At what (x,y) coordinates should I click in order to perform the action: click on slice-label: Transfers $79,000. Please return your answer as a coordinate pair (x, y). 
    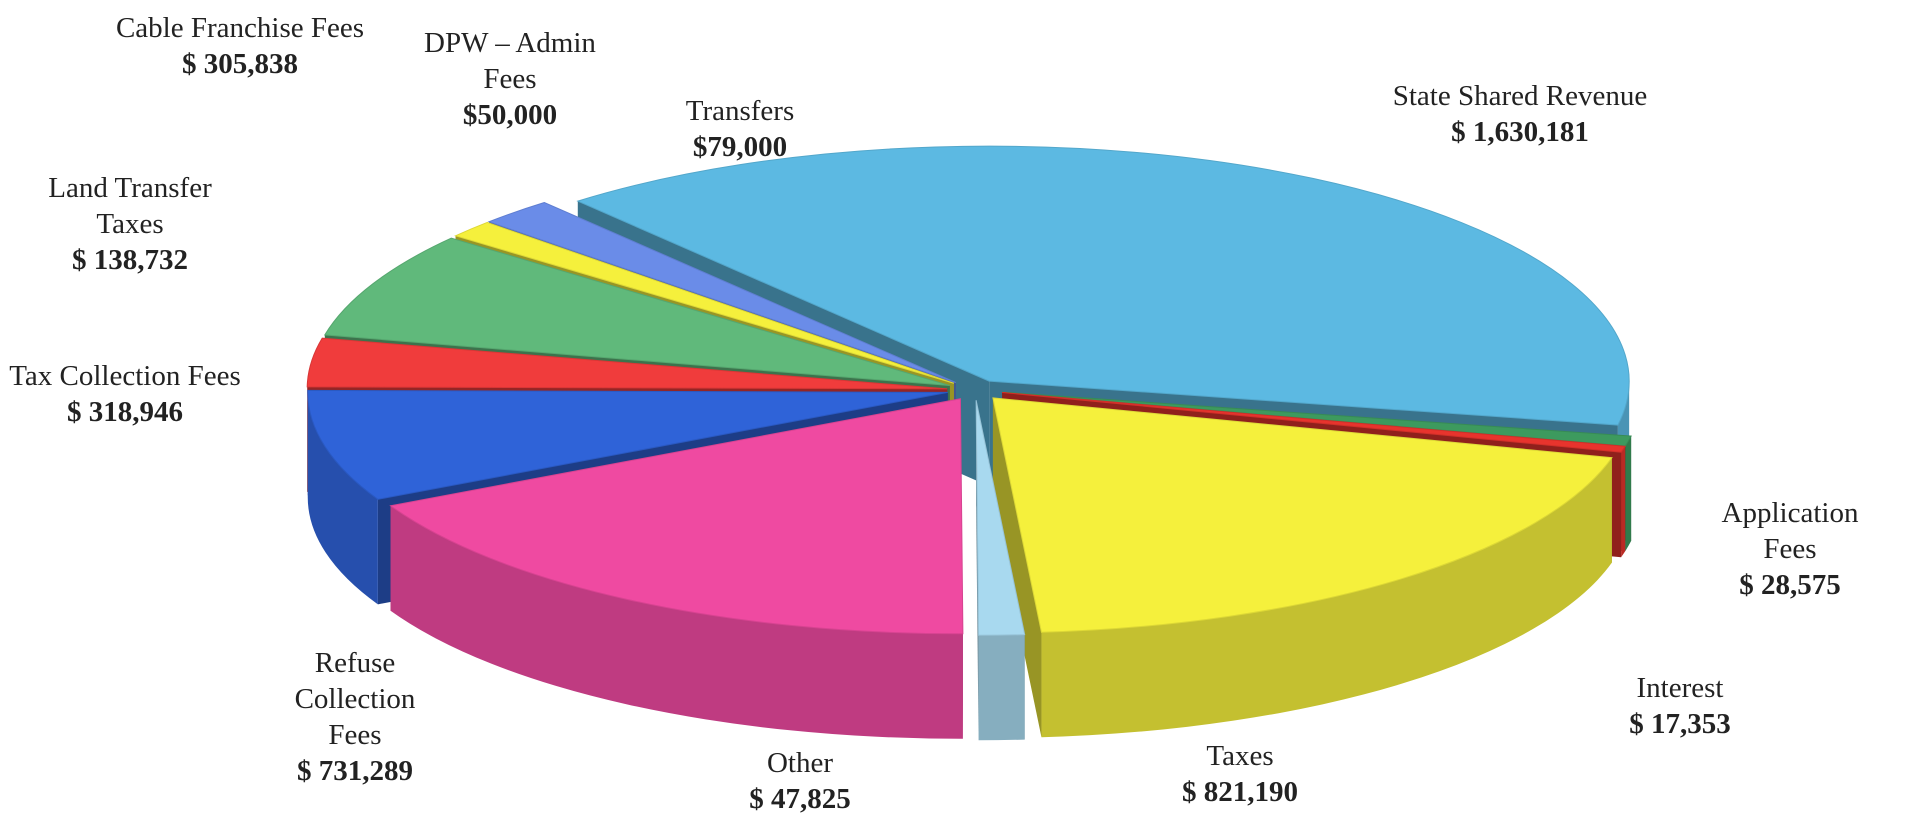
    Looking at the image, I should click on (740, 129).